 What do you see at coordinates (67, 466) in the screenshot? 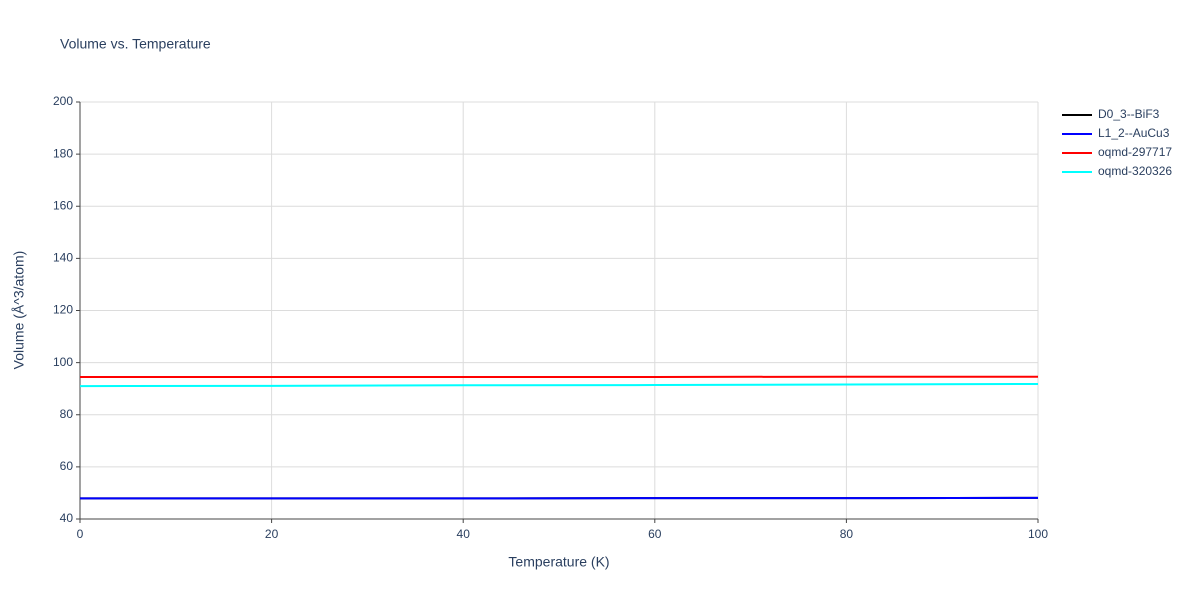
I see `y-tick-label: 60` at bounding box center [67, 466].